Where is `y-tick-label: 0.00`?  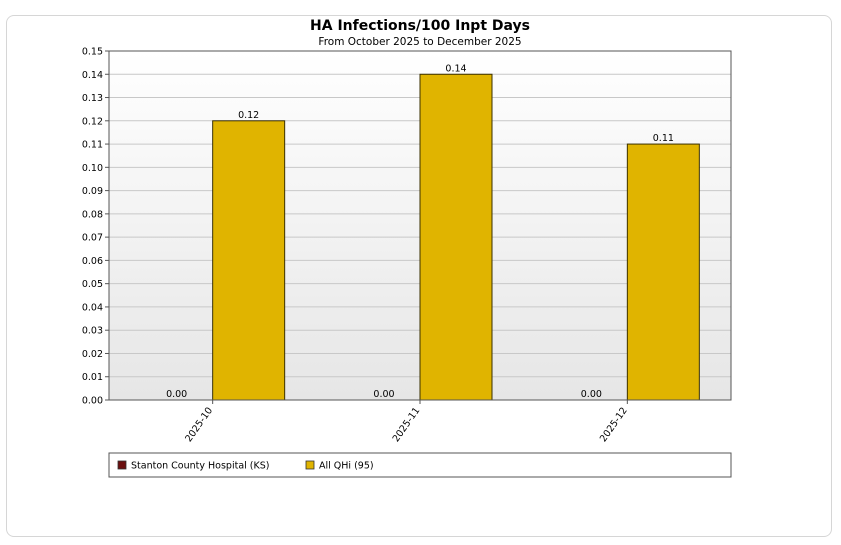
y-tick-label: 0.00 is located at coordinates (92, 401).